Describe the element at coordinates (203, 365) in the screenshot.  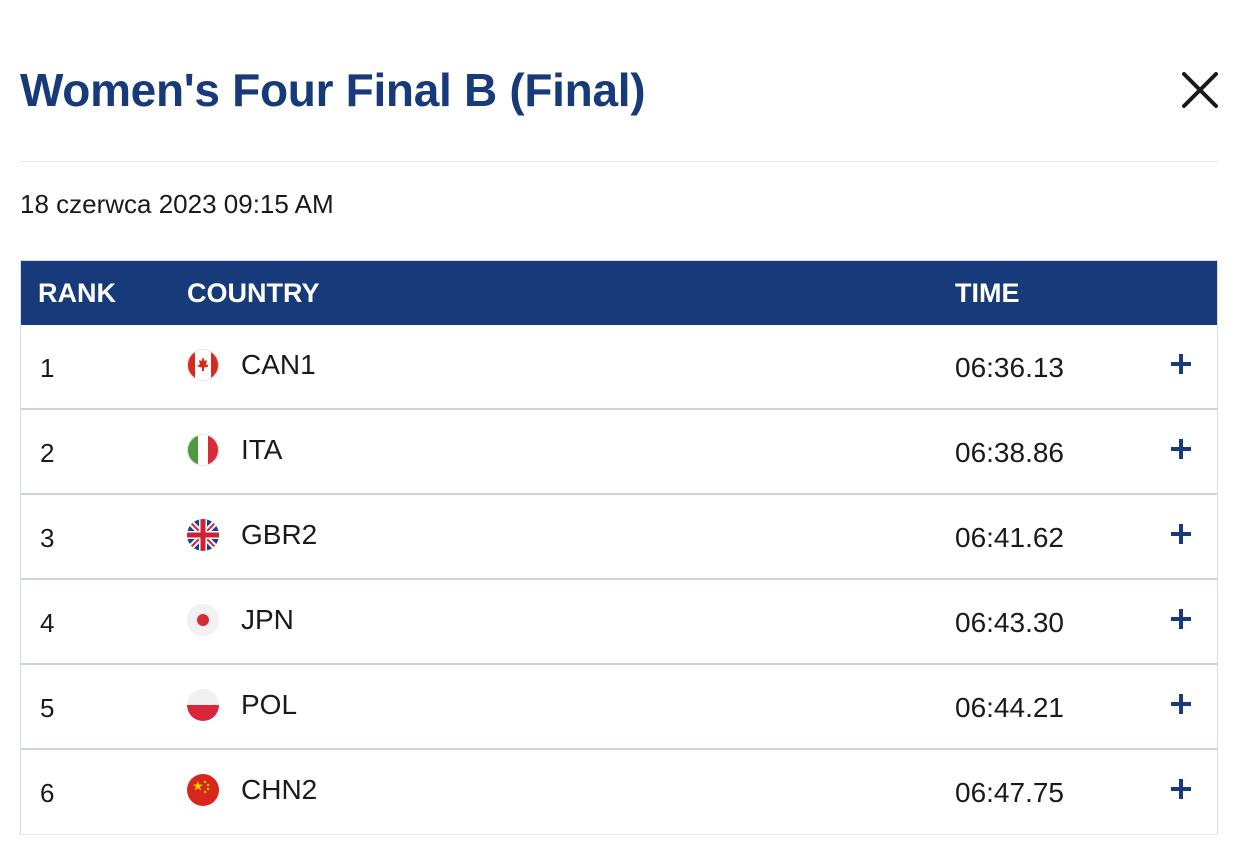
I see `canada-flag-icon` at that location.